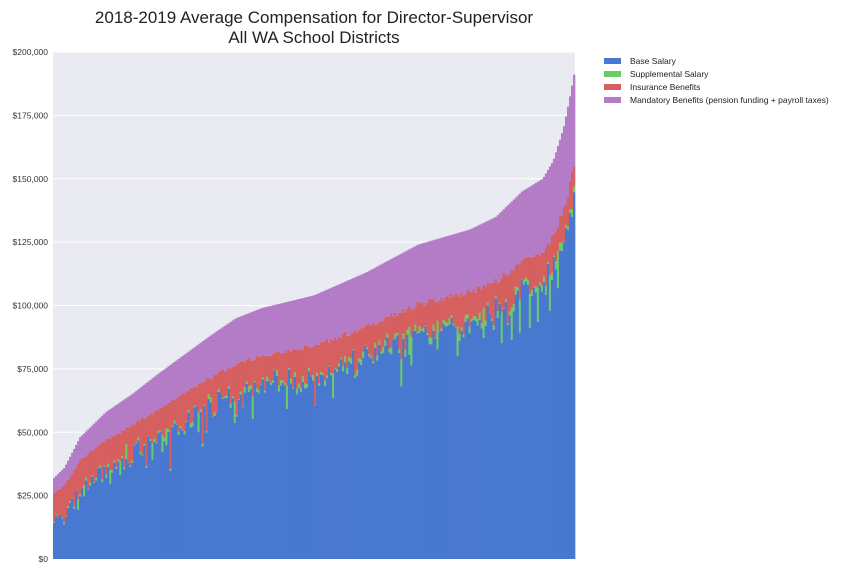 The image size is (864, 576). What do you see at coordinates (32, 496) in the screenshot?
I see `y-tick-label: $25,000` at bounding box center [32, 496].